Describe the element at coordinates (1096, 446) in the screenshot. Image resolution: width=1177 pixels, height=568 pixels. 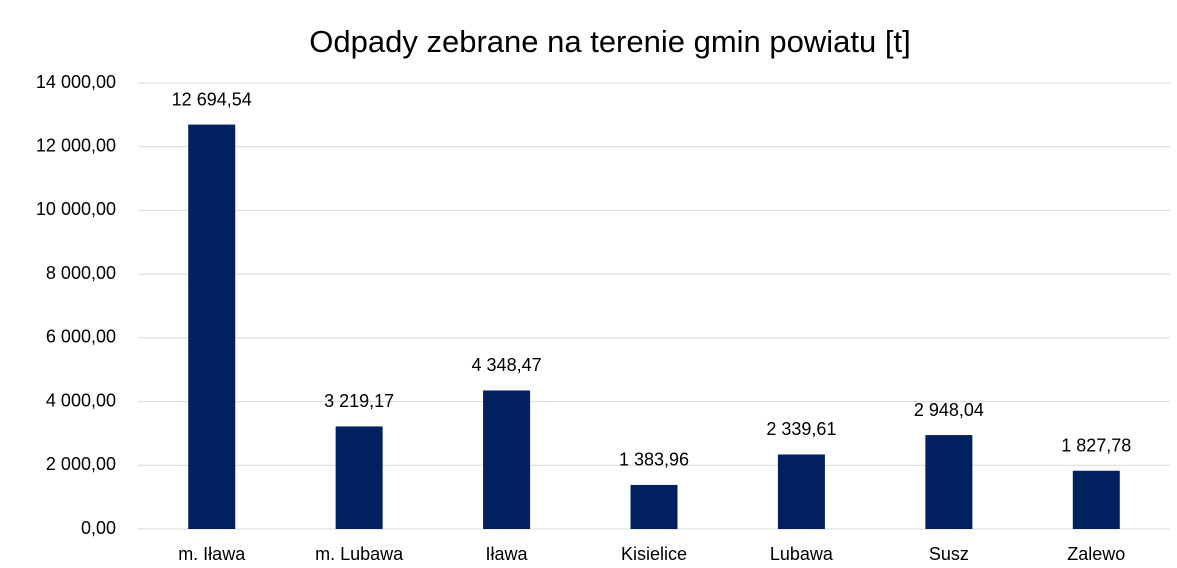
I see `value-label: 1 827,78` at that location.